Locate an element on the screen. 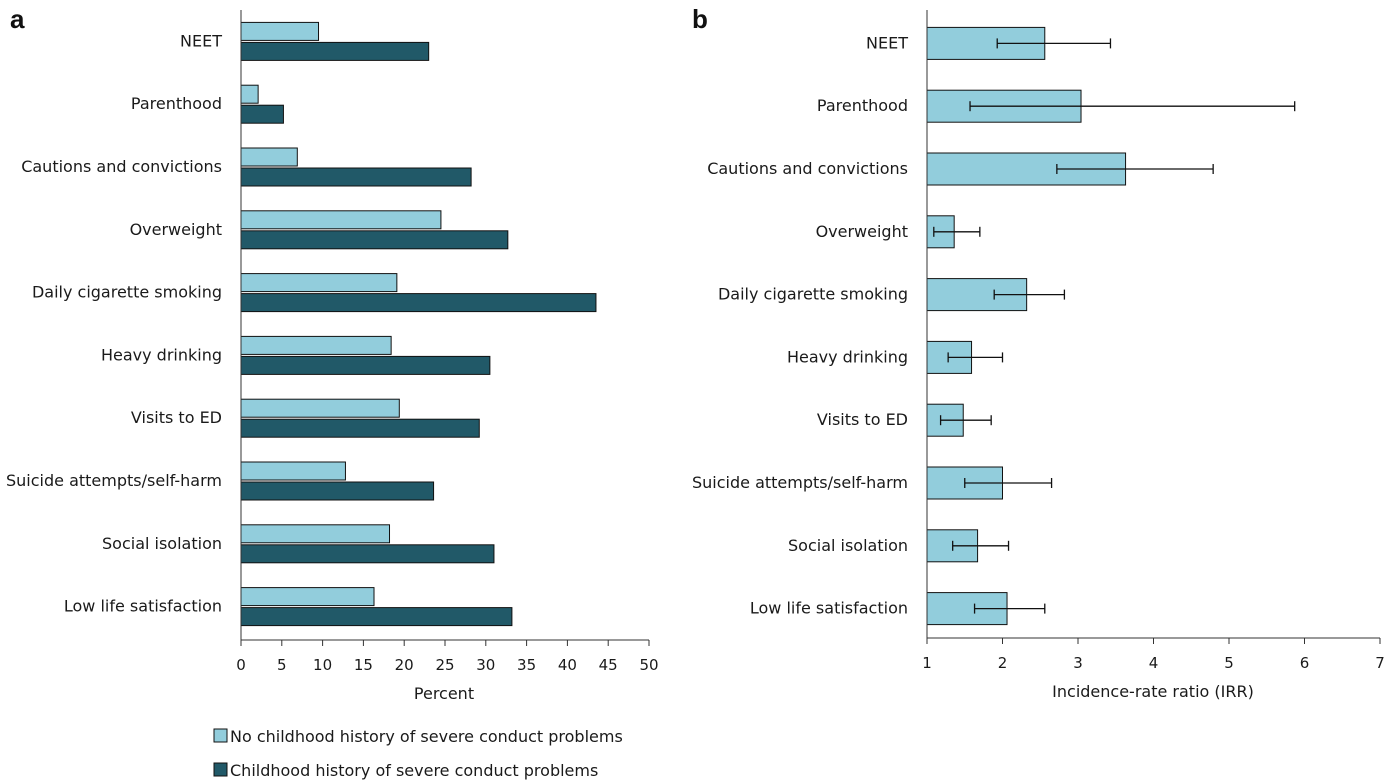 This screenshot has height=780, width=1399. bar-a-no-history-suicide-attempts-self-harm is located at coordinates (293, 471).